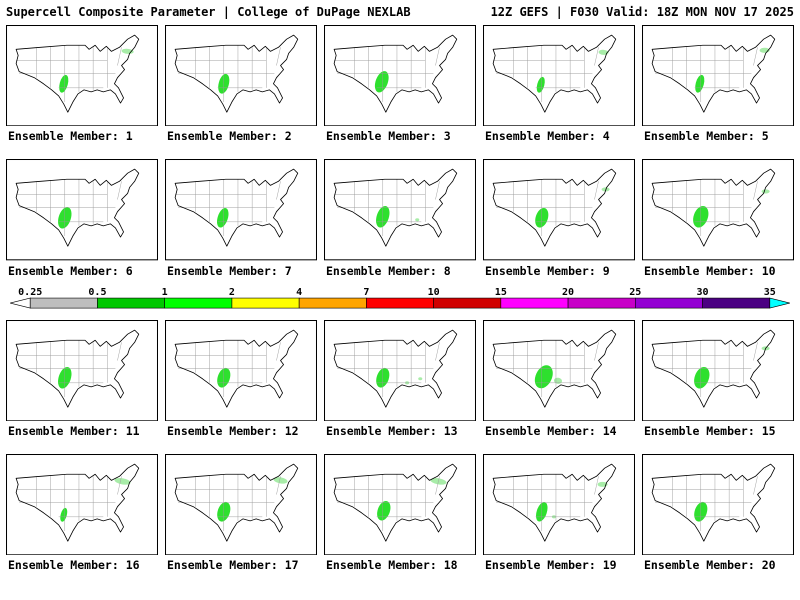 The height and width of the screenshot is (600, 800). I want to click on ensemble-member-label: Ensemble Member: 3, so click(388, 136).